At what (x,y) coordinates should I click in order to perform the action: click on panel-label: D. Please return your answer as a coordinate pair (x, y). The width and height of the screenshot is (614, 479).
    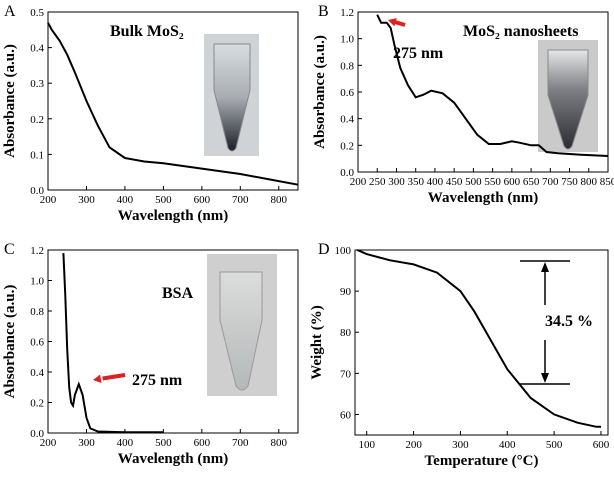
    Looking at the image, I should click on (324, 249).